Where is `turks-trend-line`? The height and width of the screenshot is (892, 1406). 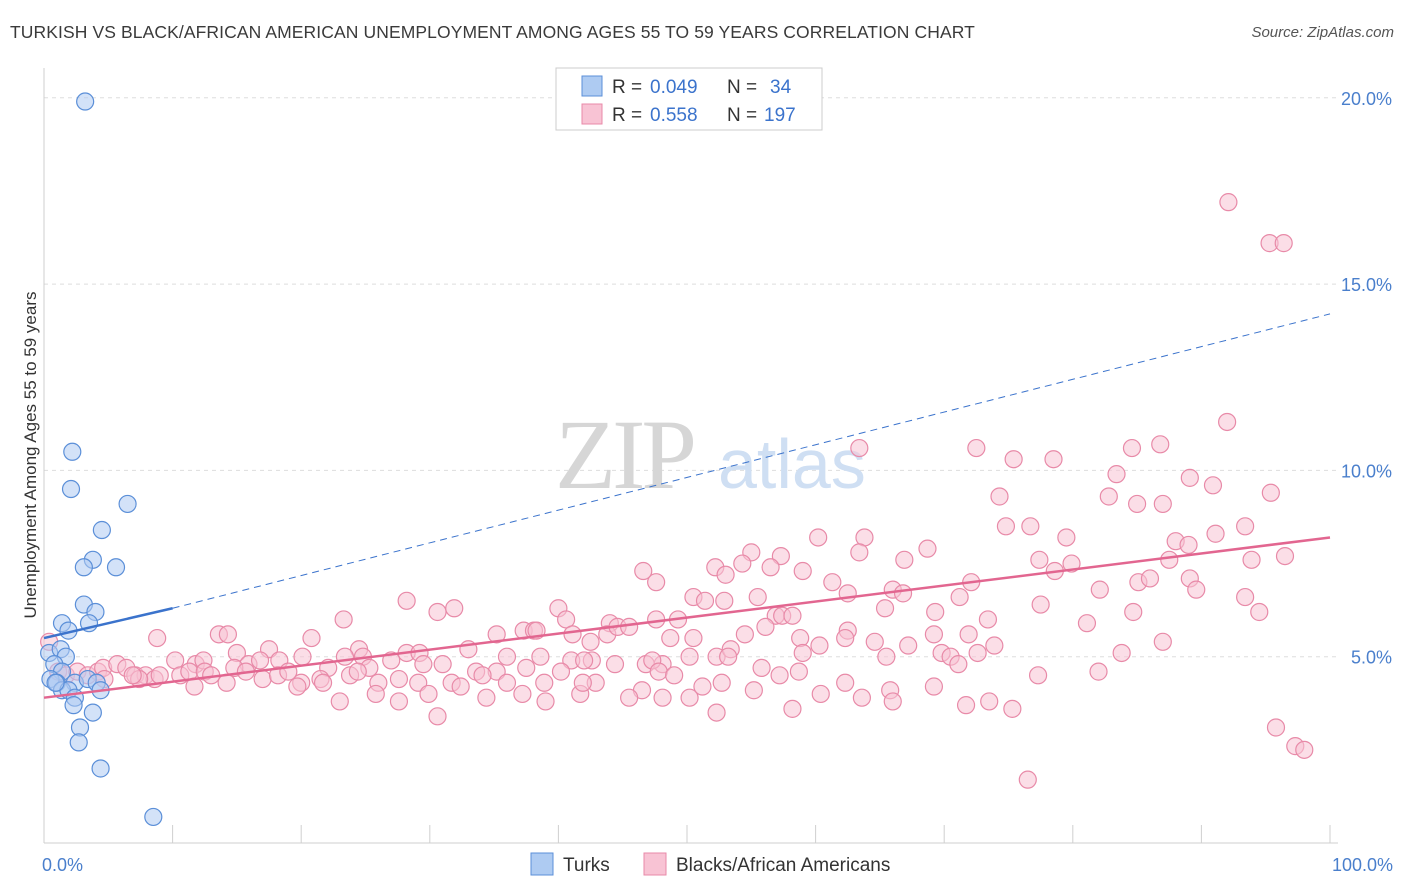
turks-trend-line is located at coordinates (108, 623).